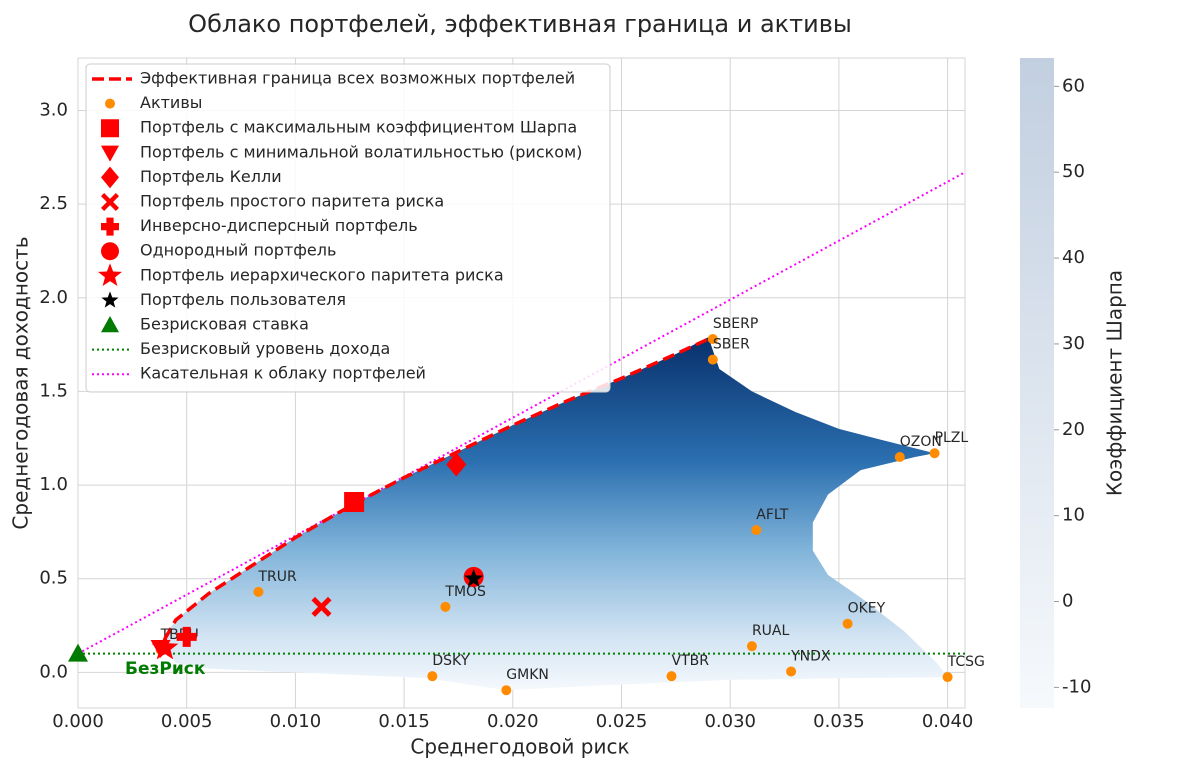 Image resolution: width=1200 pixels, height=772 pixels. Describe the element at coordinates (921, 442) in the screenshot. I see `asset-label: OZON` at that location.